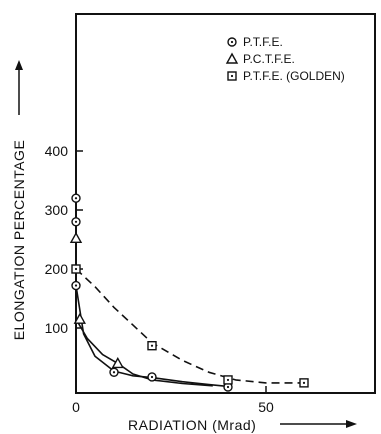 Image resolution: width=381 pixels, height=434 pixels. Describe the element at coordinates (57, 210) in the screenshot. I see `y-tick-label: 300` at that location.